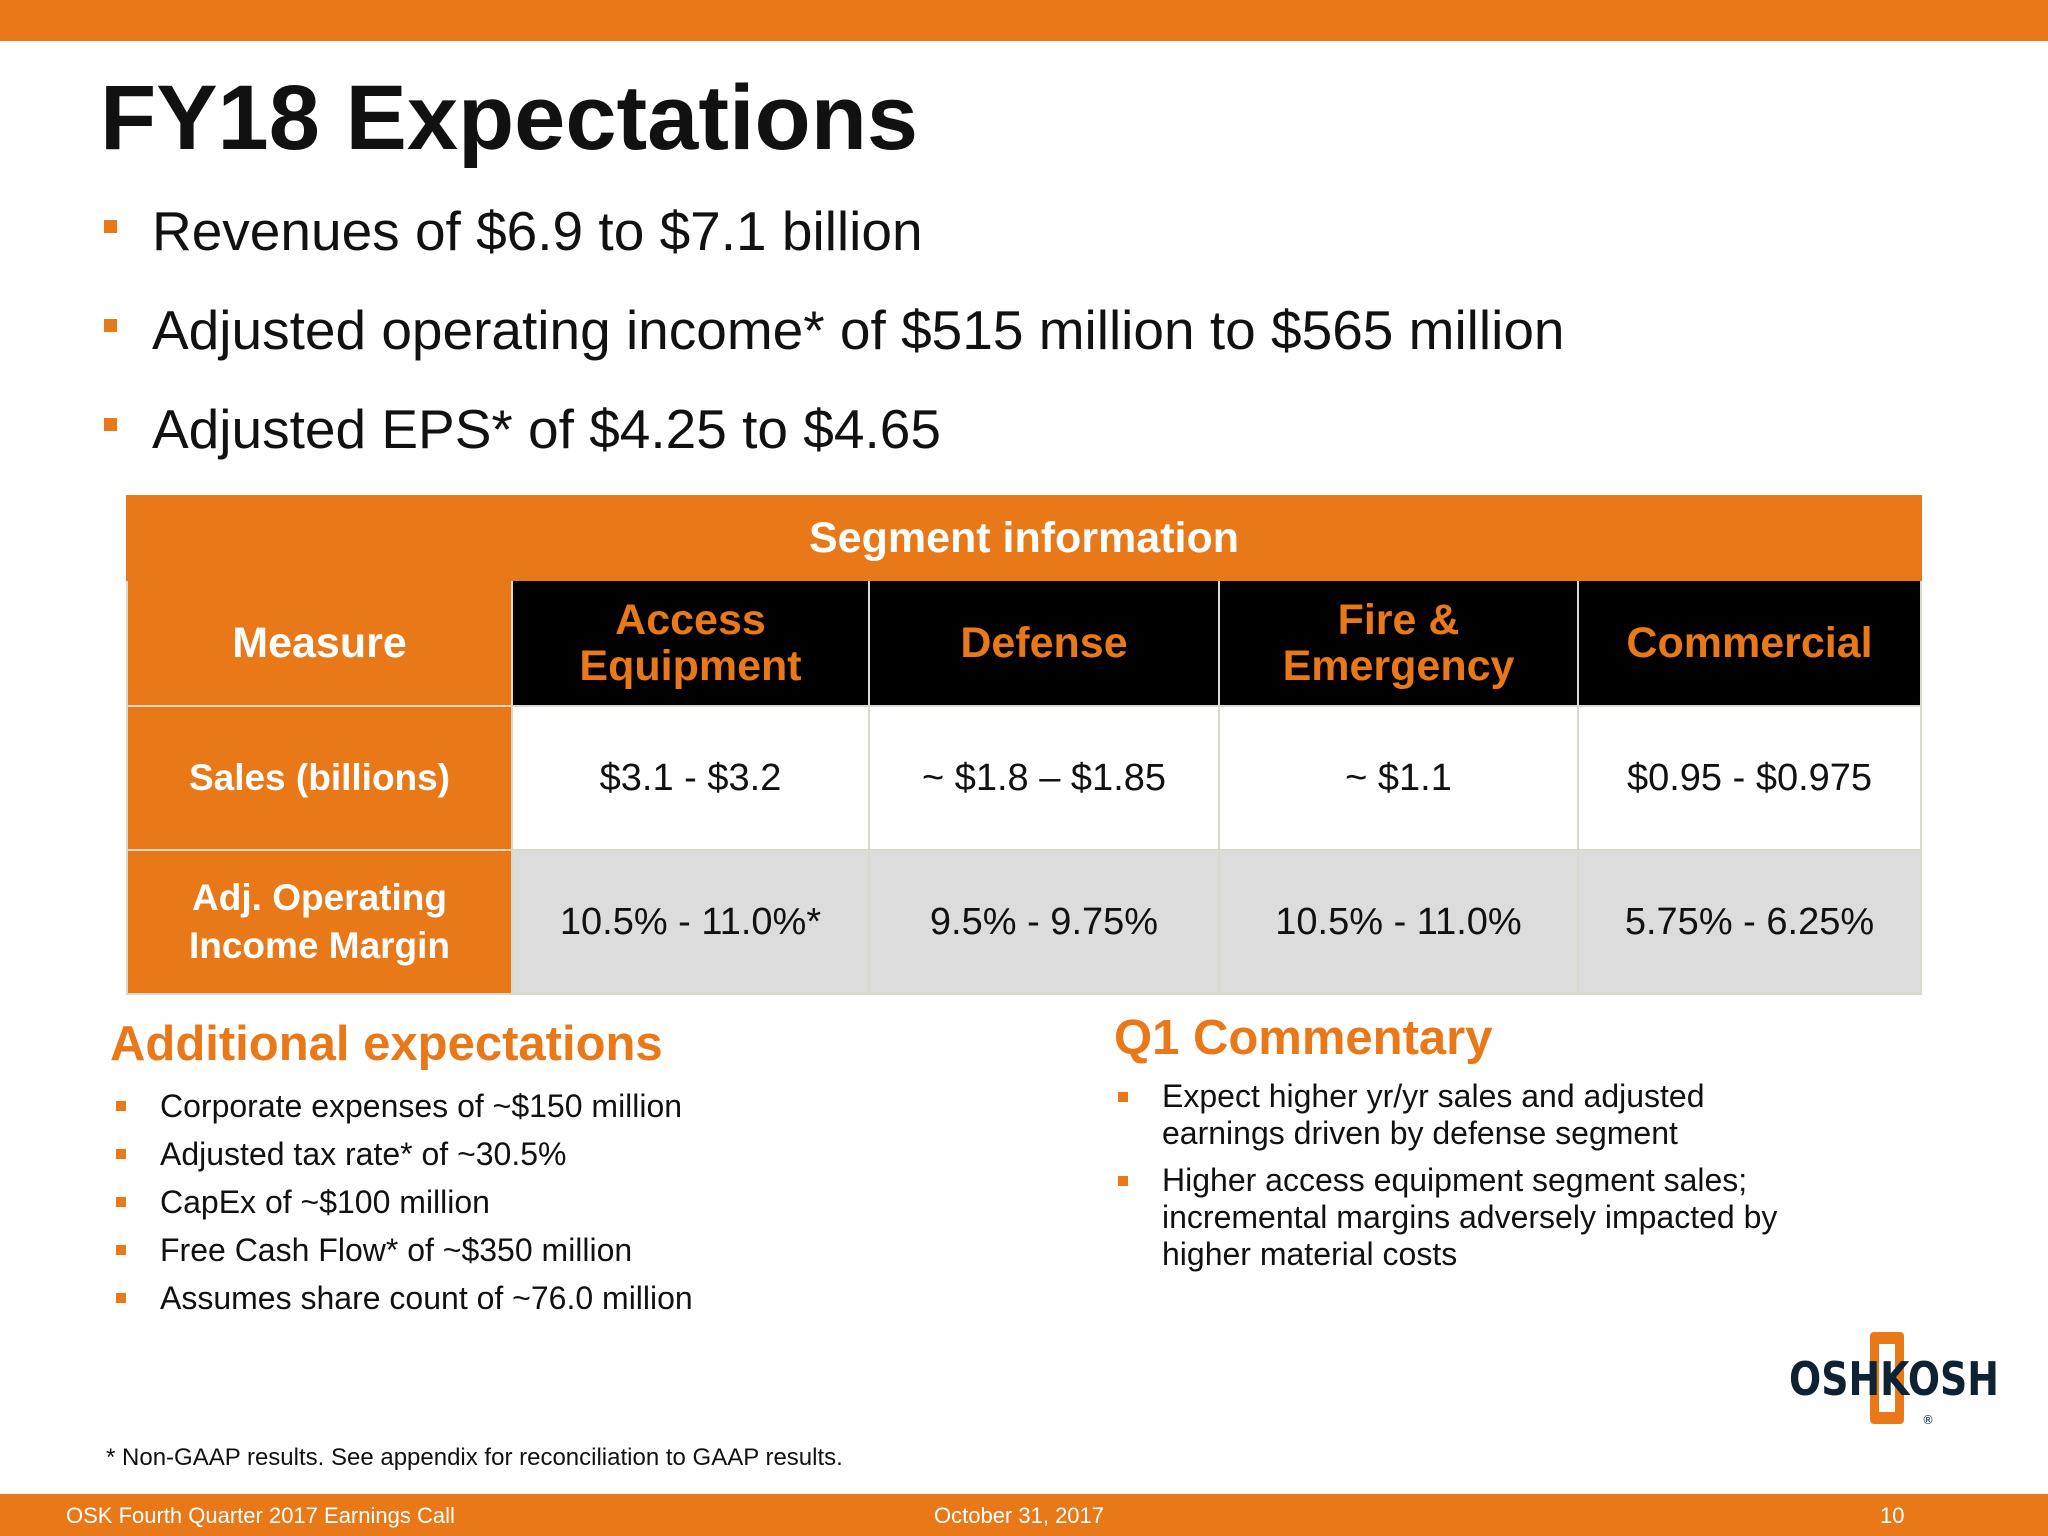 Image resolution: width=2048 pixels, height=1536 pixels. Describe the element at coordinates (1749, 643) in the screenshot. I see `header-commercial: Commercial` at that location.